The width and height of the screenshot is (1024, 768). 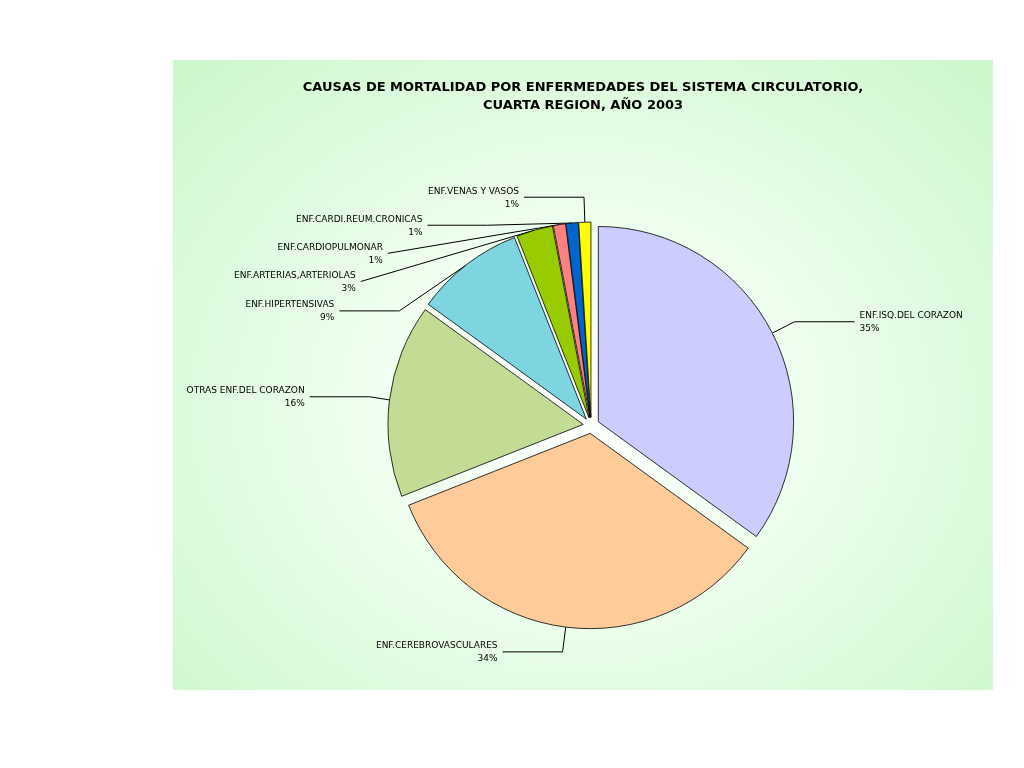 What do you see at coordinates (870, 328) in the screenshot?
I see `data-label: 35%` at bounding box center [870, 328].